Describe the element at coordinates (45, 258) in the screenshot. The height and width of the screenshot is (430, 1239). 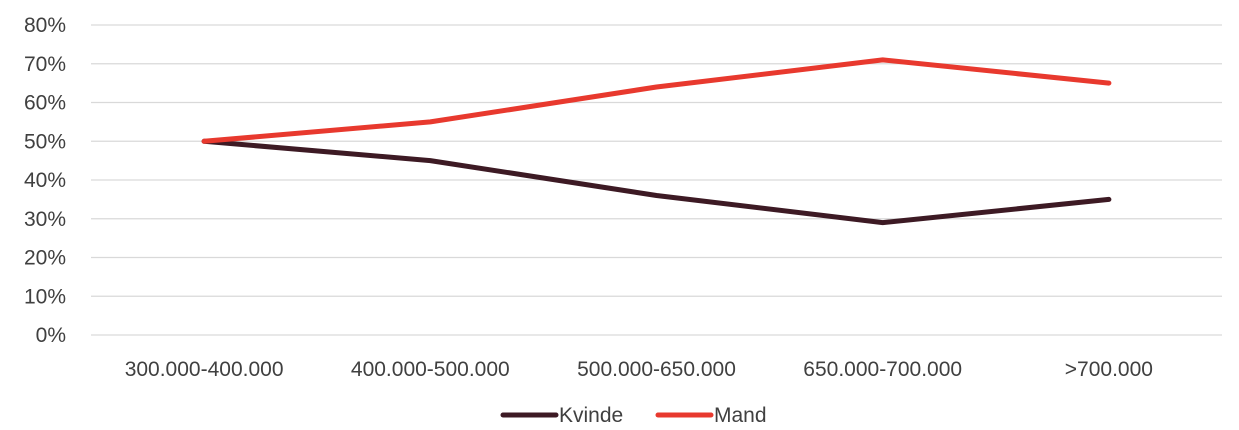
I see `y-tick-label: 20%` at that location.